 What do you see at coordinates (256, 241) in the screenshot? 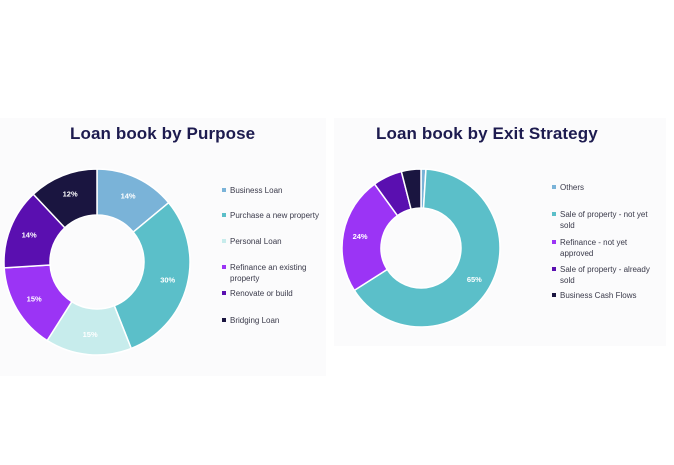
I see `legend-label: Personal Loan` at bounding box center [256, 241].